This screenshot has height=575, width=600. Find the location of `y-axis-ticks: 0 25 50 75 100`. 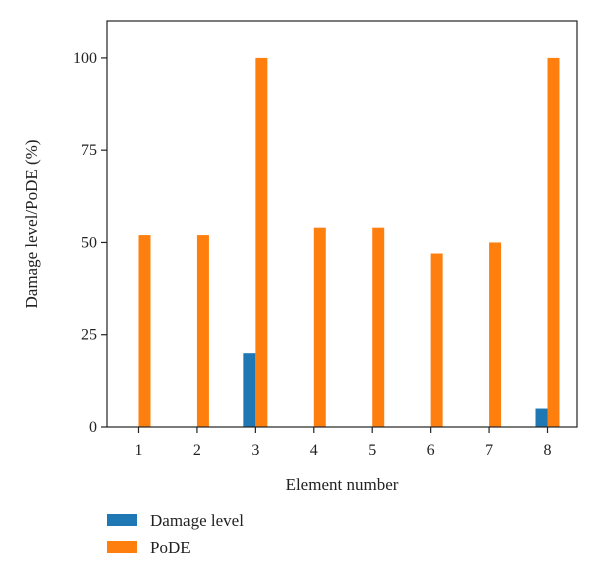

y-axis-ticks: 0 25 50 75 100 is located at coordinates (90, 243).